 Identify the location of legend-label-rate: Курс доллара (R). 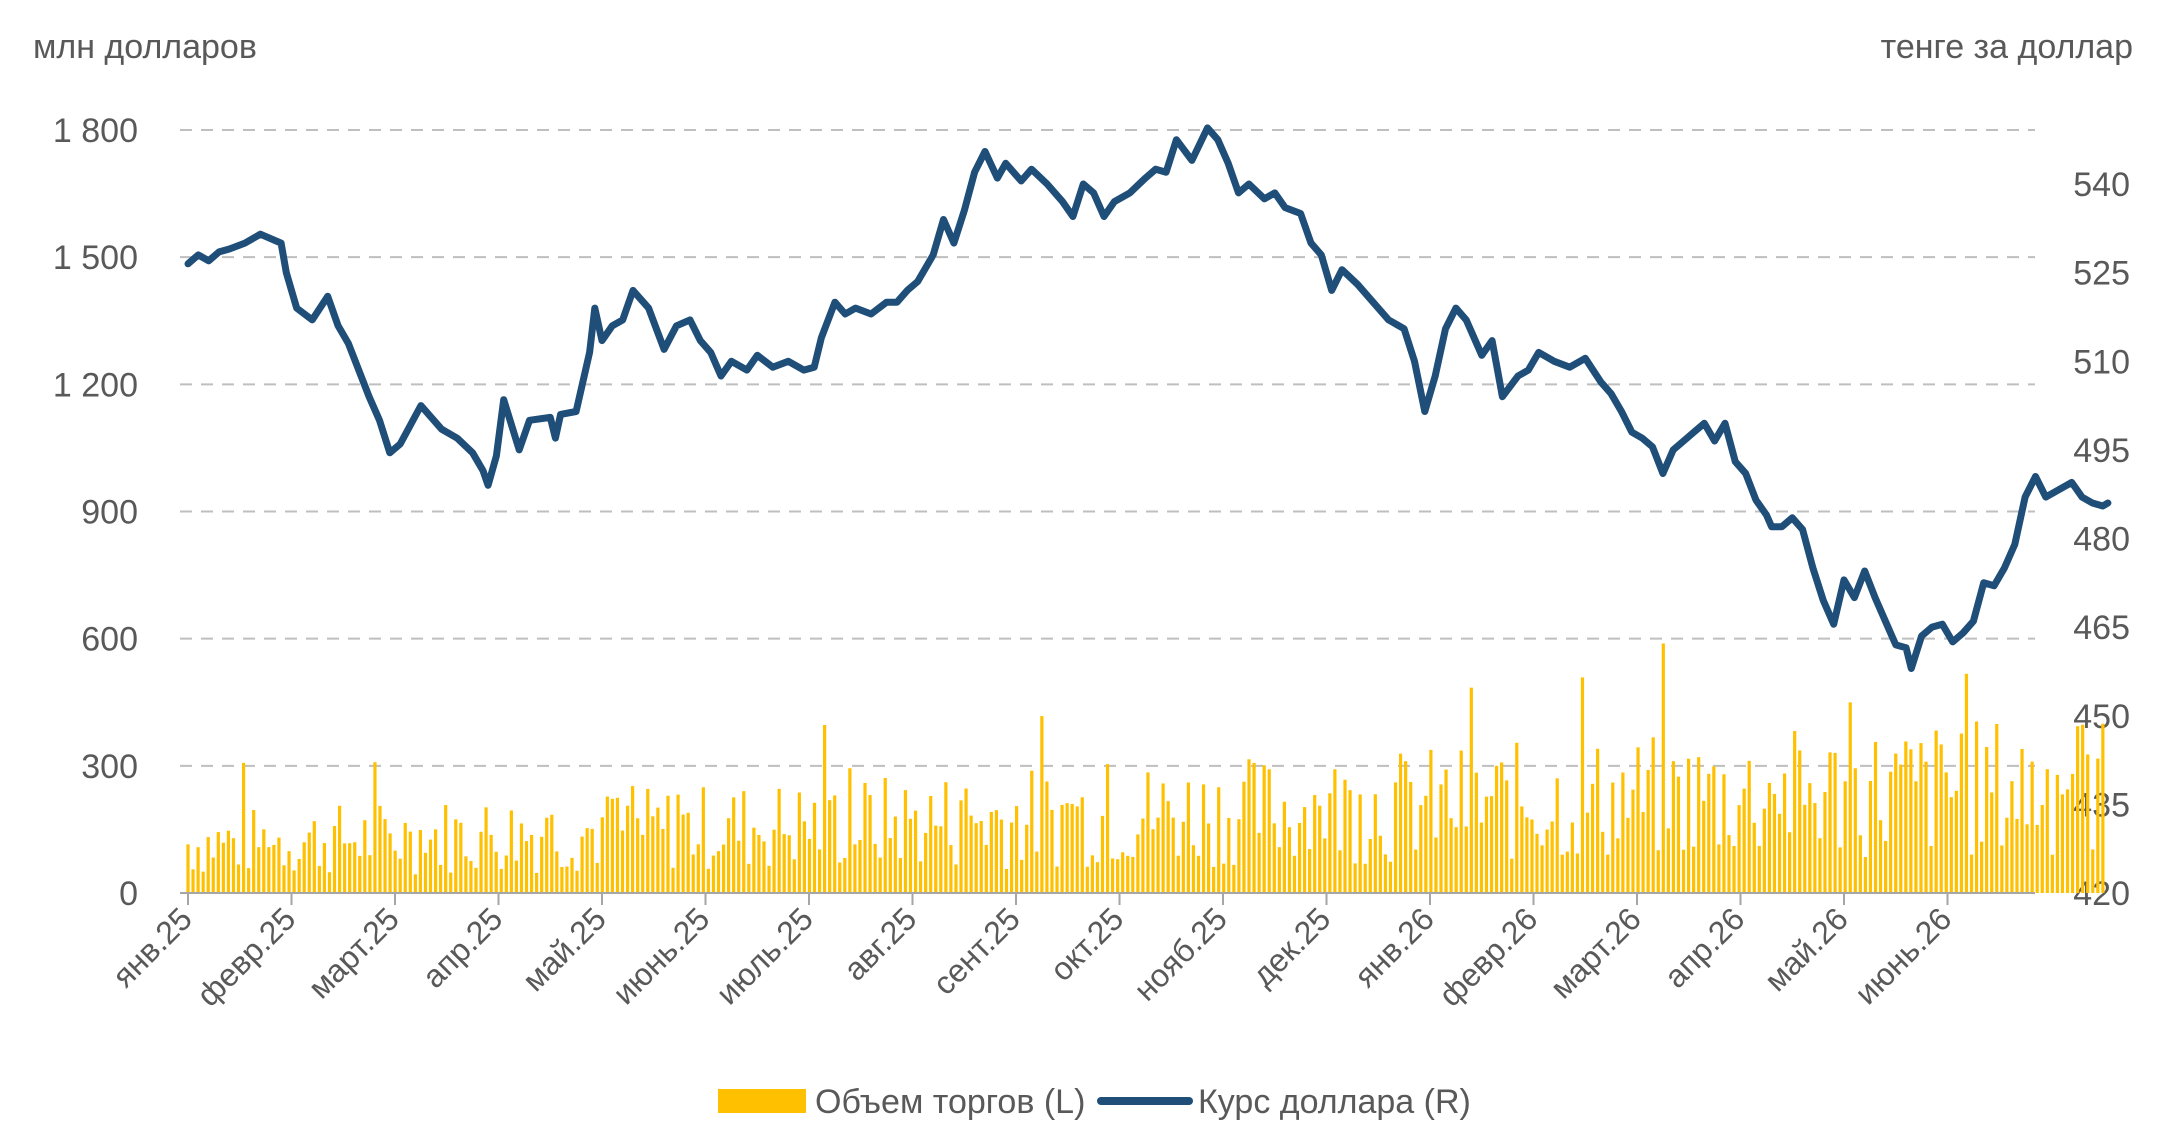
(1334, 1102).